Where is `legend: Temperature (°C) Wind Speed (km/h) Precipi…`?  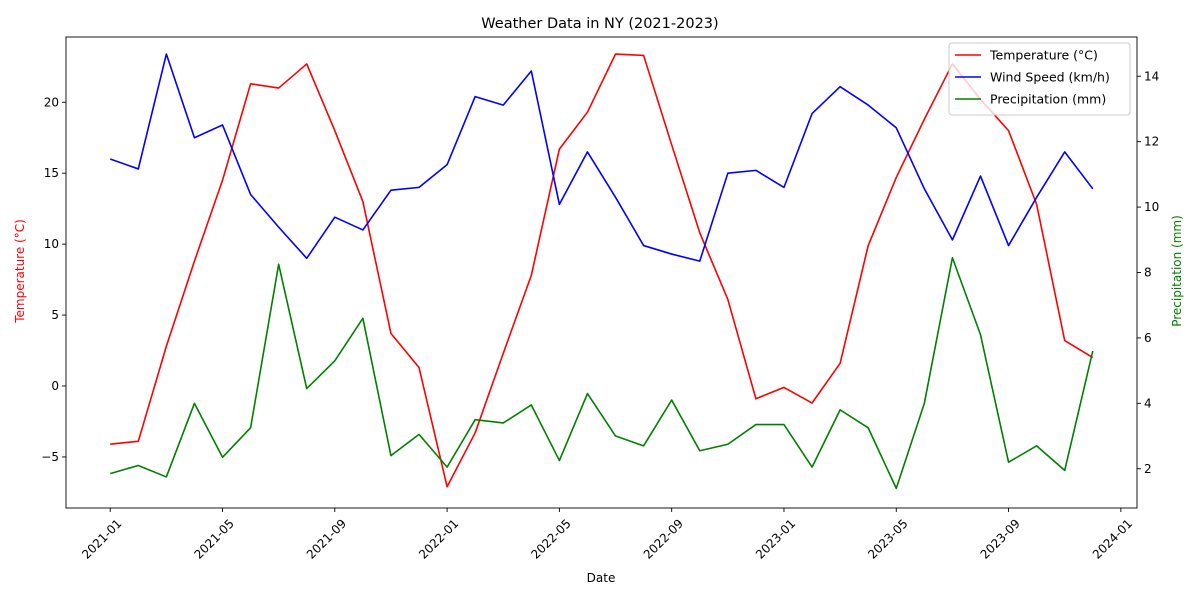 legend: Temperature (°C) Wind Speed (km/h) Precipi… is located at coordinates (1039, 79).